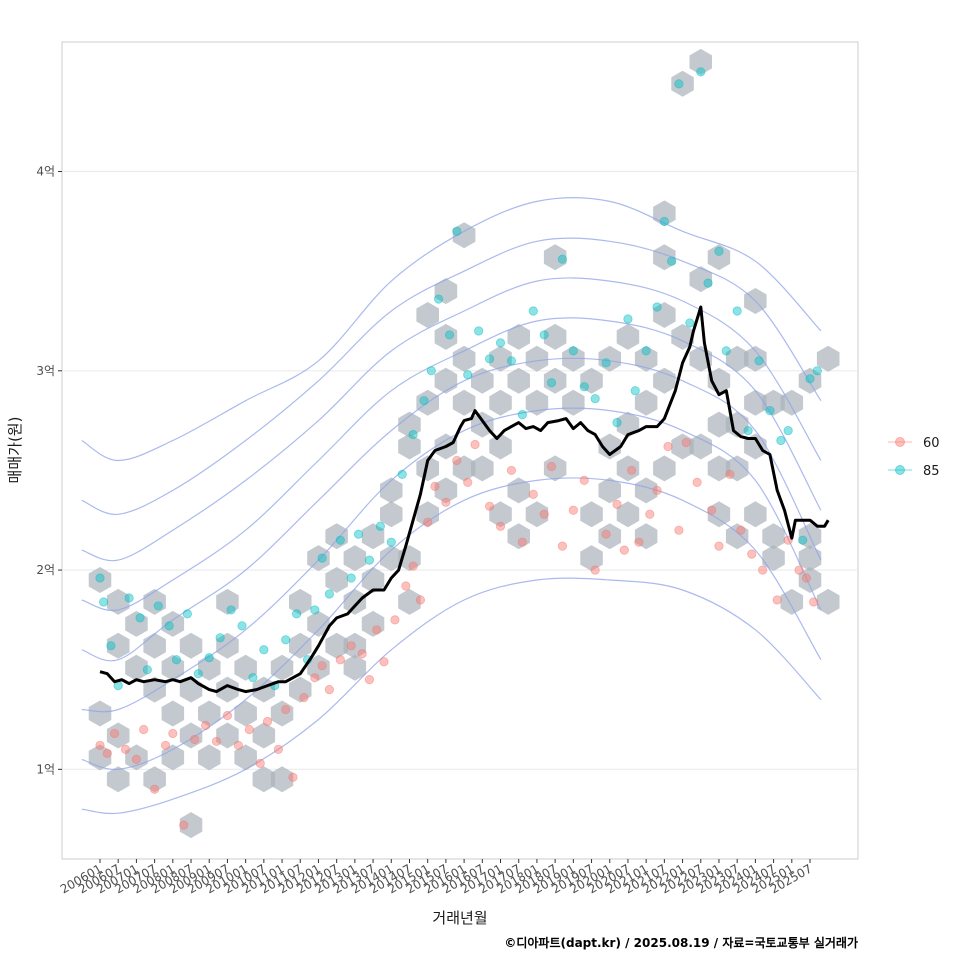 This screenshot has height=960, width=960. What do you see at coordinates (45, 769) in the screenshot?
I see `y-tick-label: 1억` at bounding box center [45, 769].